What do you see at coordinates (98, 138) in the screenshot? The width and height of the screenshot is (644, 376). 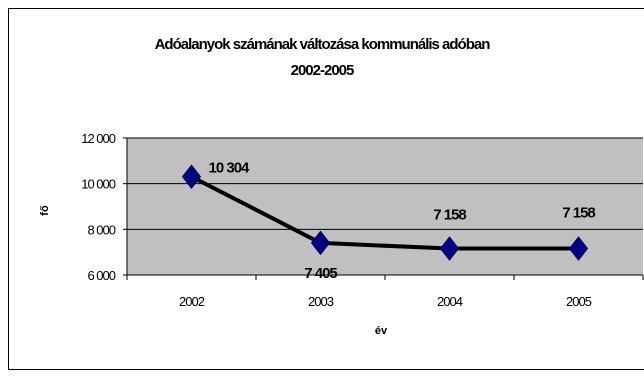 I see `y-tick-label: 12 000` at bounding box center [98, 138].